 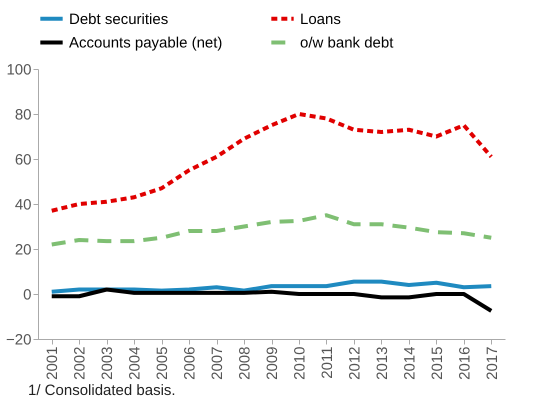 What do you see at coordinates (437, 363) in the screenshot?
I see `x-tick-label: 2015` at bounding box center [437, 363].